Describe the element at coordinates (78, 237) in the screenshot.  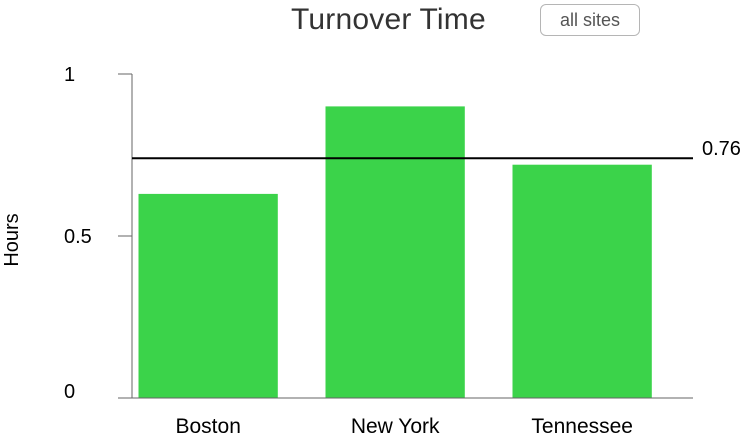
I see `y-tick-label: 0.5` at that location.